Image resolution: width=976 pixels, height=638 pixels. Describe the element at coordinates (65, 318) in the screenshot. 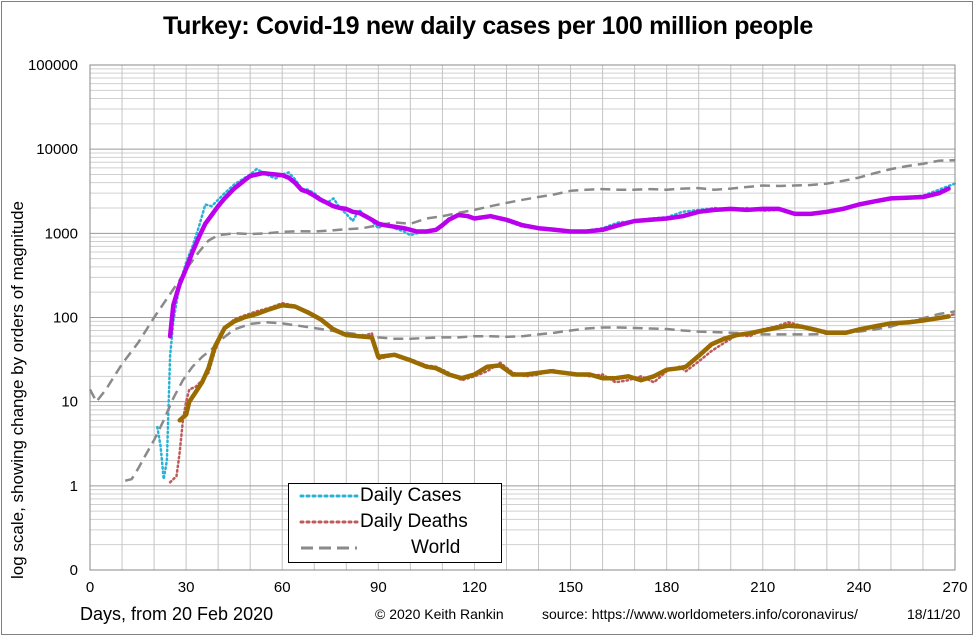

I see `y-tick-label: 100` at that location.